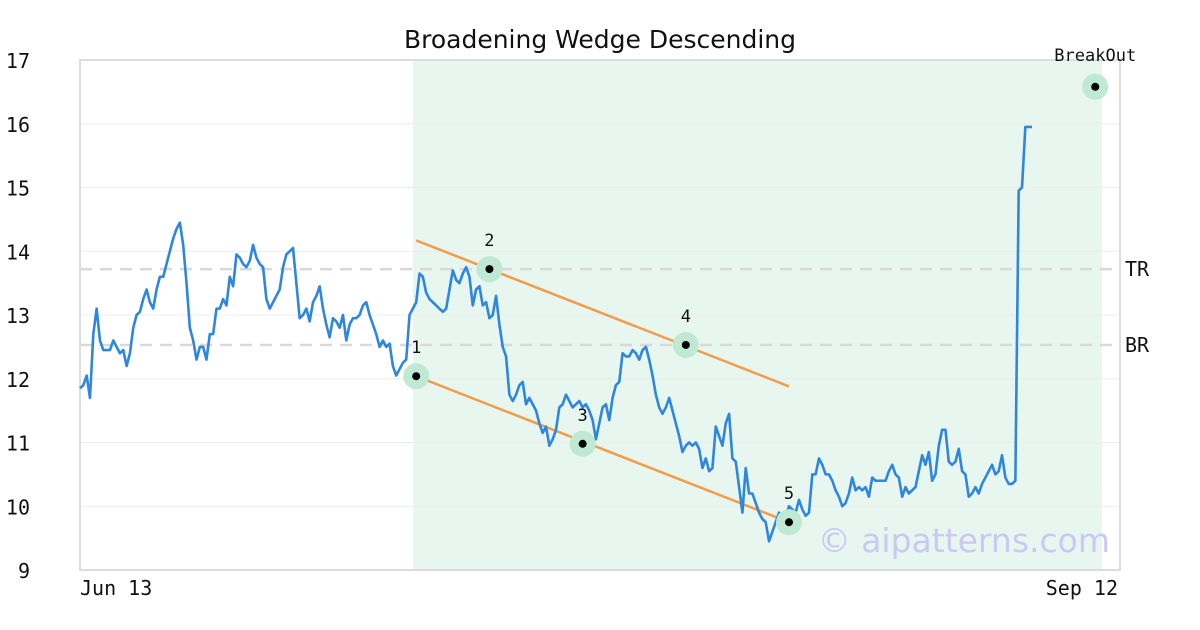 Image resolution: width=1200 pixels, height=630 pixels. I want to click on y-tick-label: 16, so click(18, 125).